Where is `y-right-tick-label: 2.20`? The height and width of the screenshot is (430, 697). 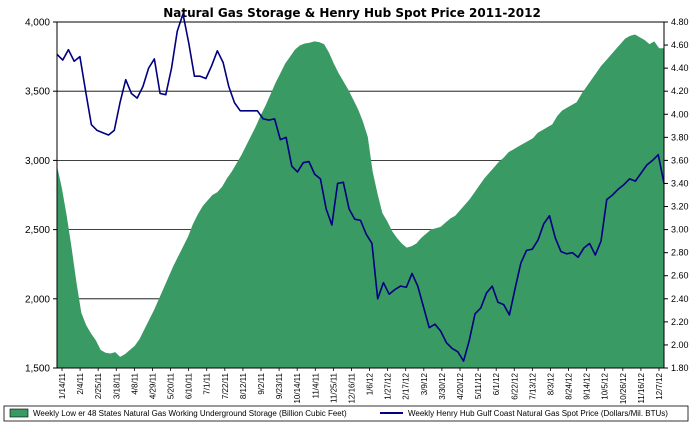
y-right-tick-label: 2.20 is located at coordinates (680, 322).